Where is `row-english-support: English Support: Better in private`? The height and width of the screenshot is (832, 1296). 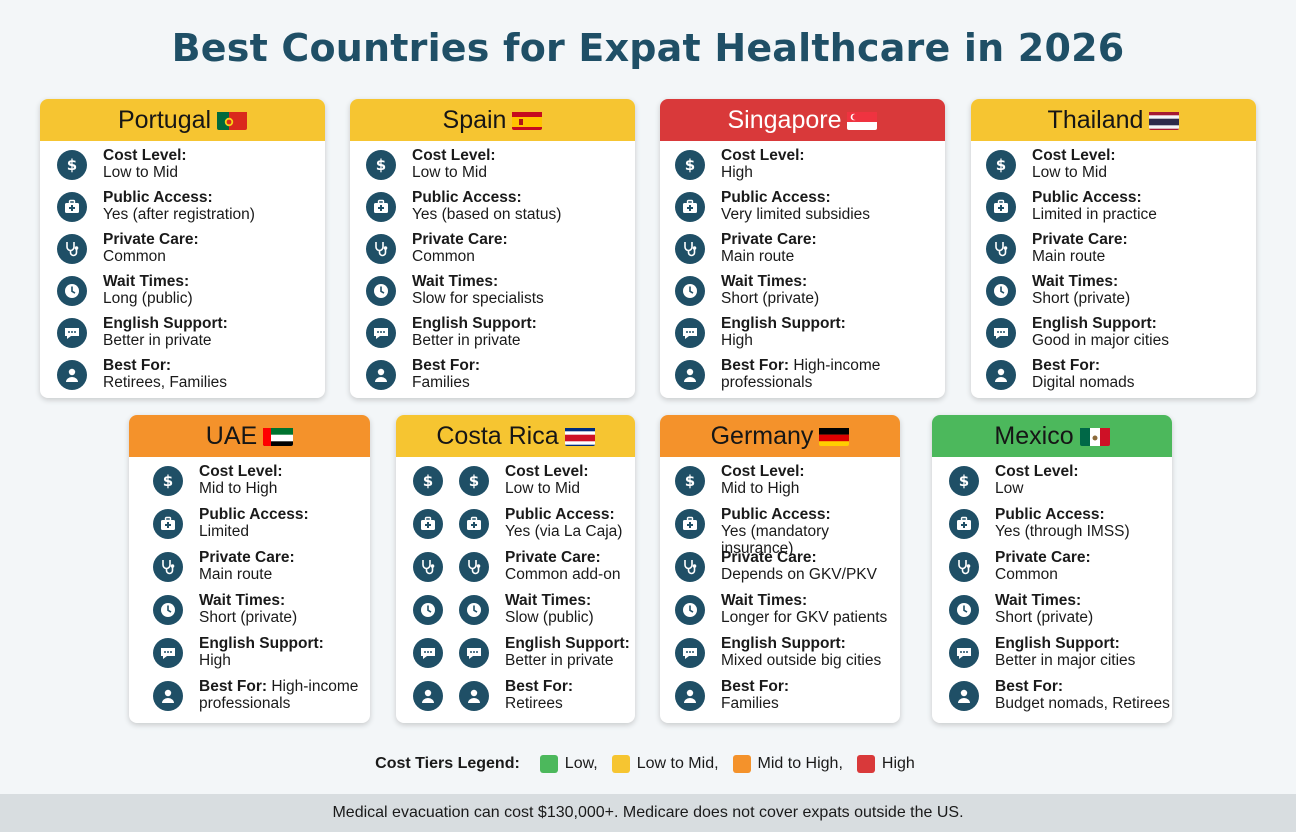
row-english-support: English Support: Better in private is located at coordinates (500, 336).